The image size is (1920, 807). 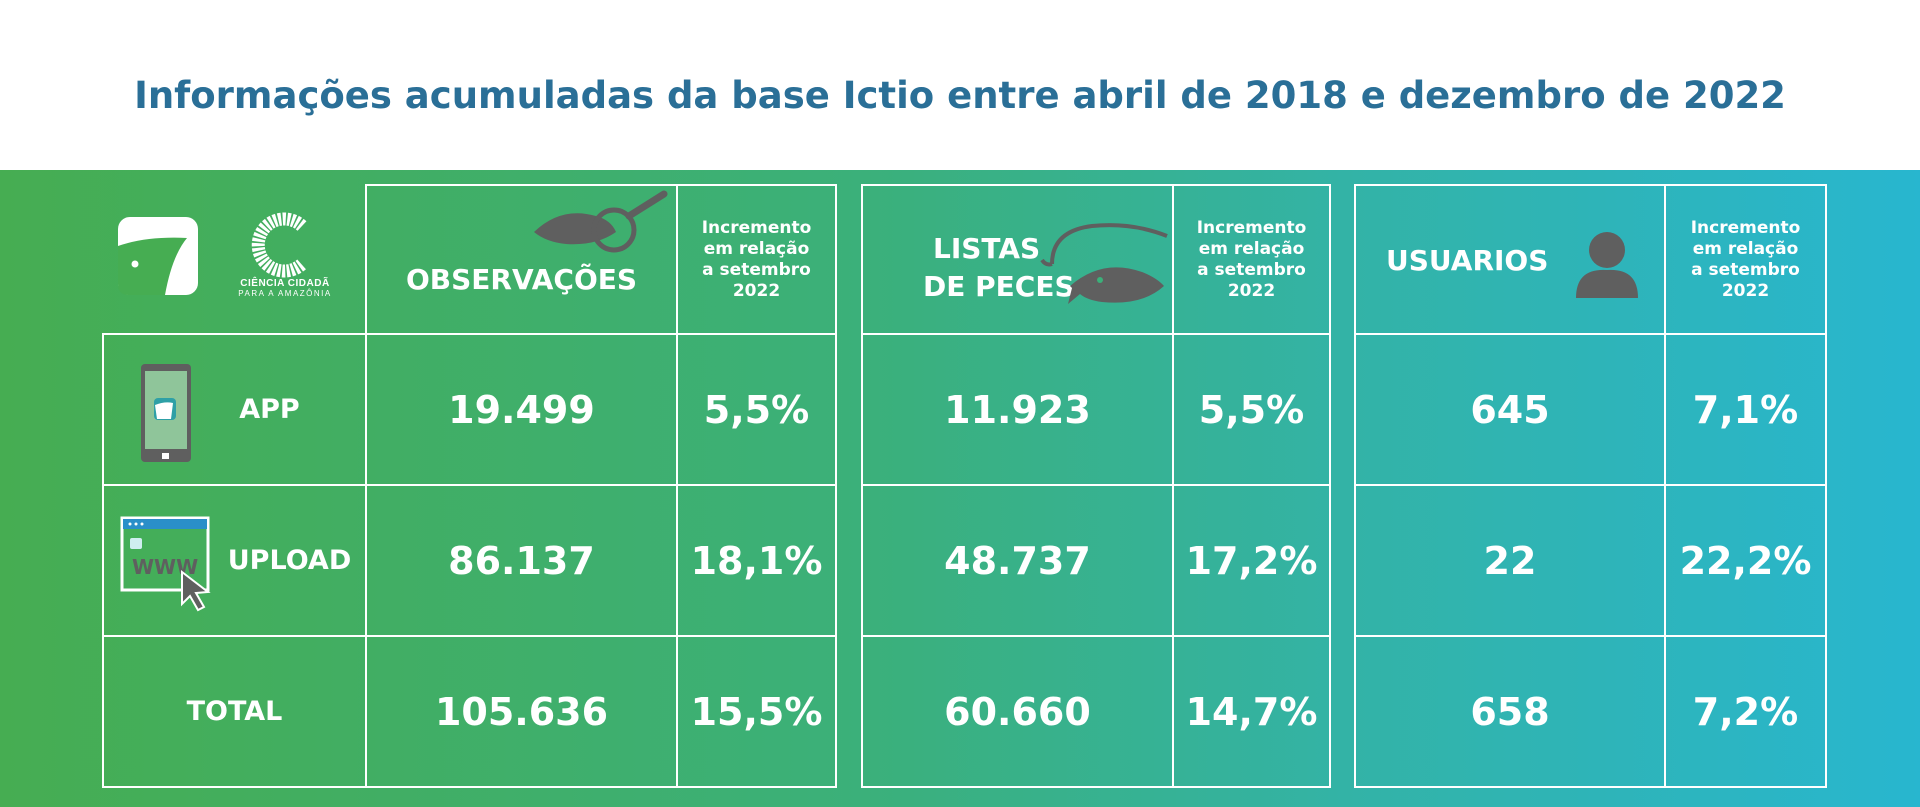 I want to click on phone-icon, so click(x=166, y=413).